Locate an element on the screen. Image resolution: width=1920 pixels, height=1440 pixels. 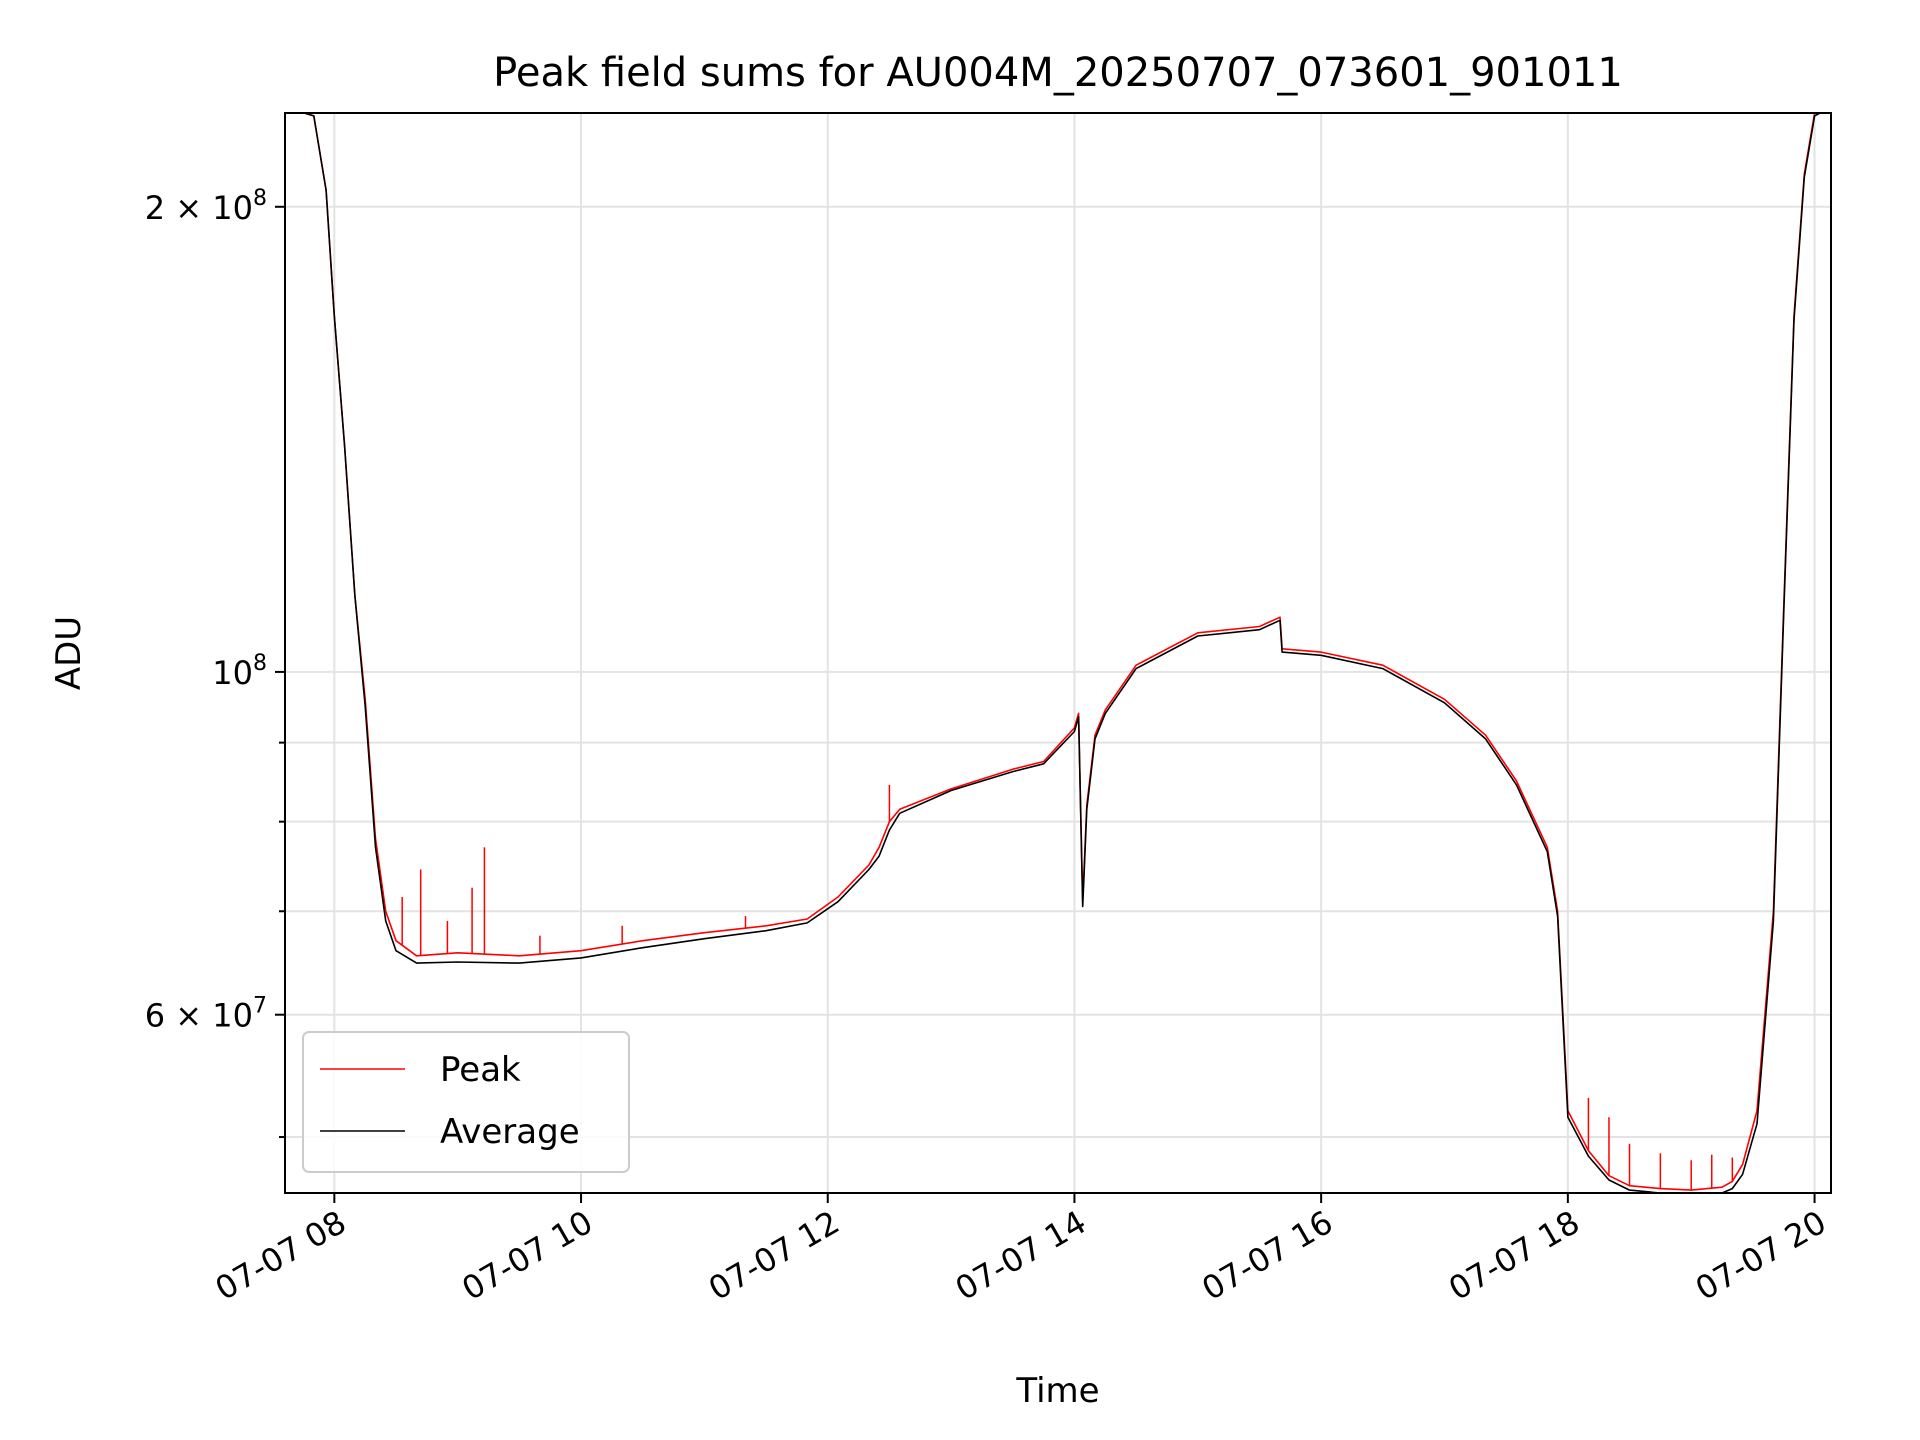
x-axis-label: Time is located at coordinates (1057, 1391).